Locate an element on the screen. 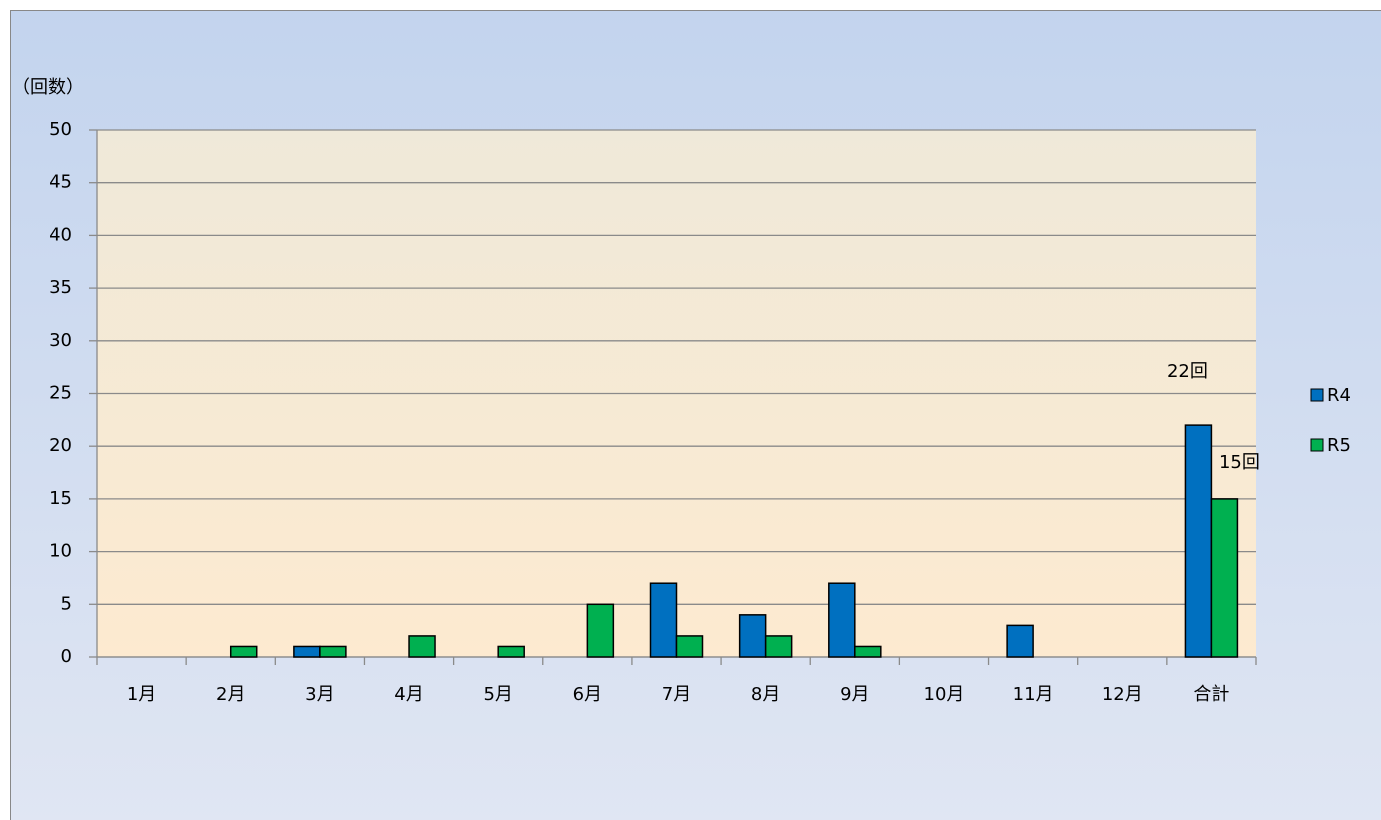 This screenshot has height=820, width=1381. legend-label: R5 is located at coordinates (1339, 445).